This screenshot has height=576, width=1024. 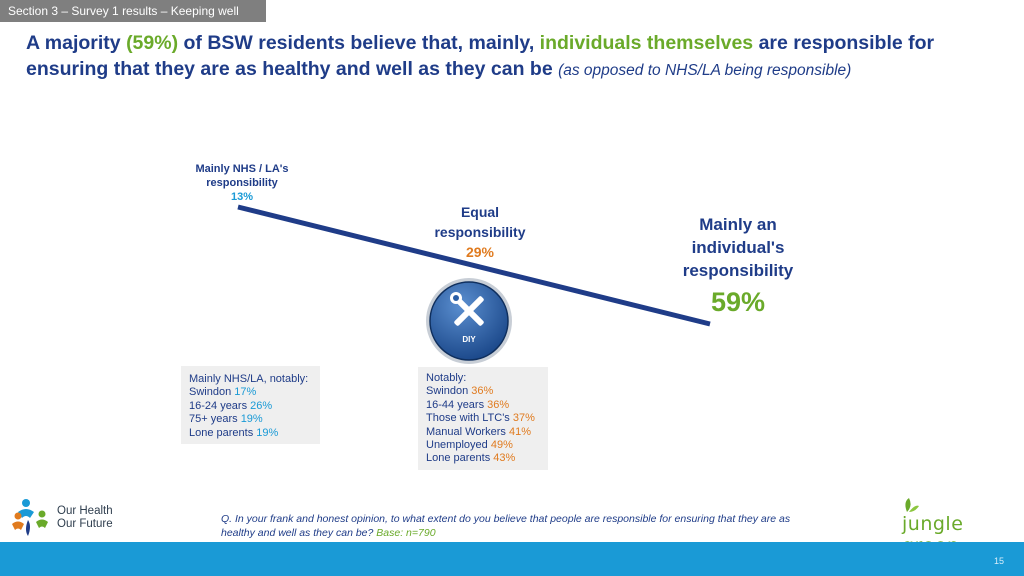 What do you see at coordinates (152, 43) in the screenshot?
I see `title-pct: (59%)` at bounding box center [152, 43].